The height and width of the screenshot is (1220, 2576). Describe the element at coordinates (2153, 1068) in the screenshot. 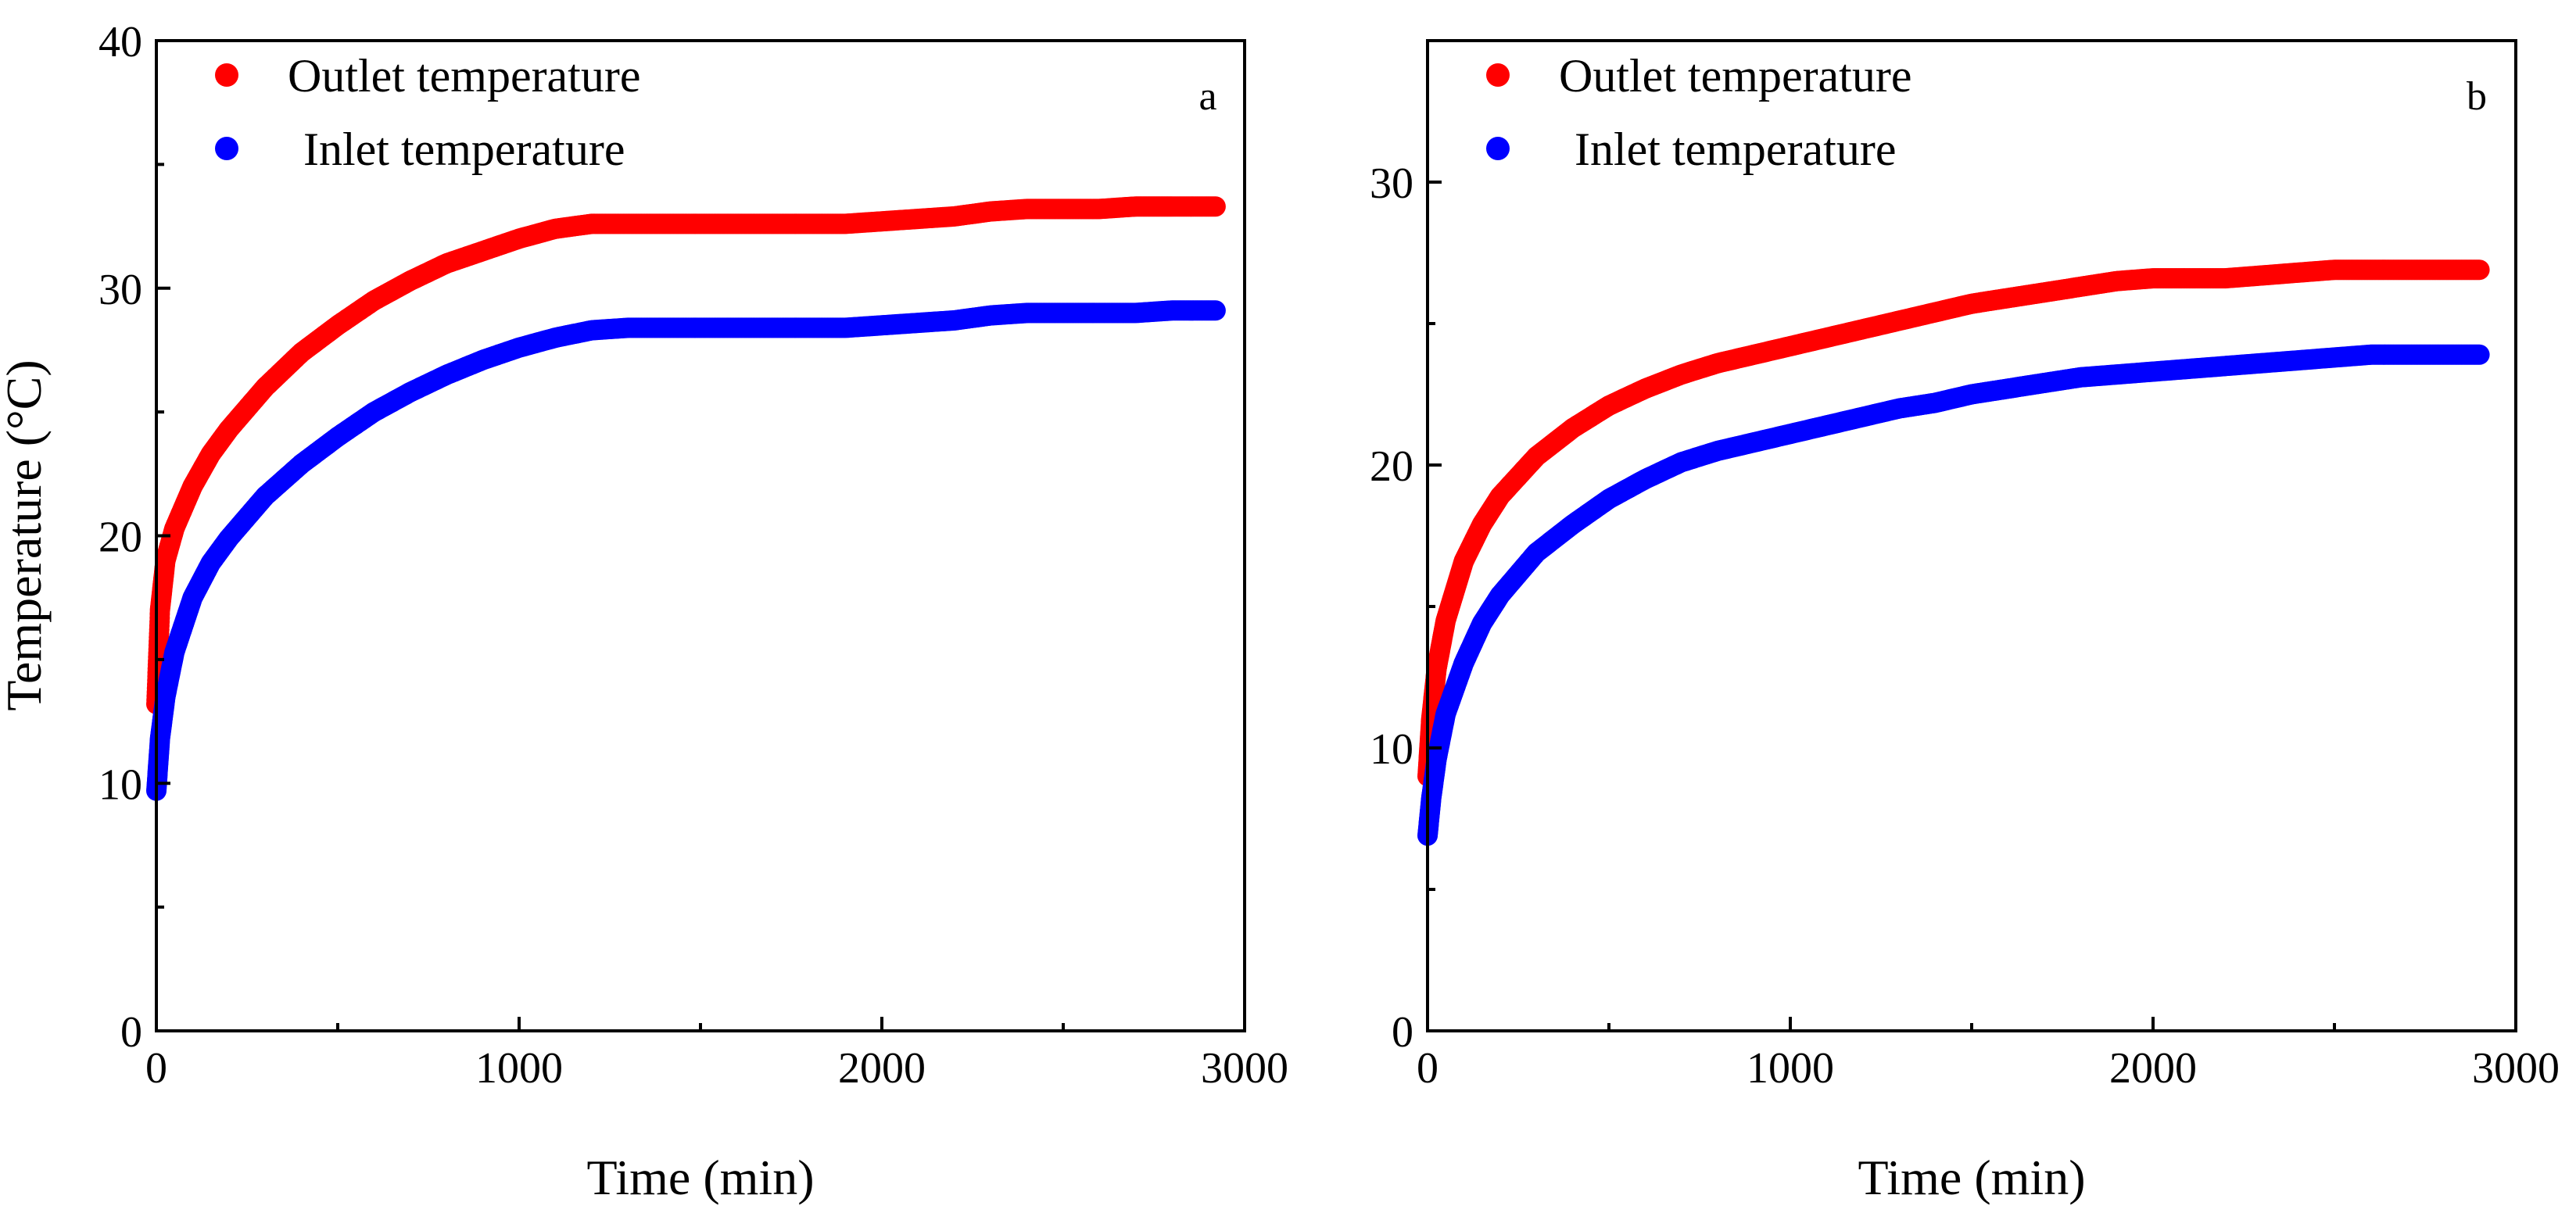

I see `panel-b-x-tick-label: 2000` at that location.